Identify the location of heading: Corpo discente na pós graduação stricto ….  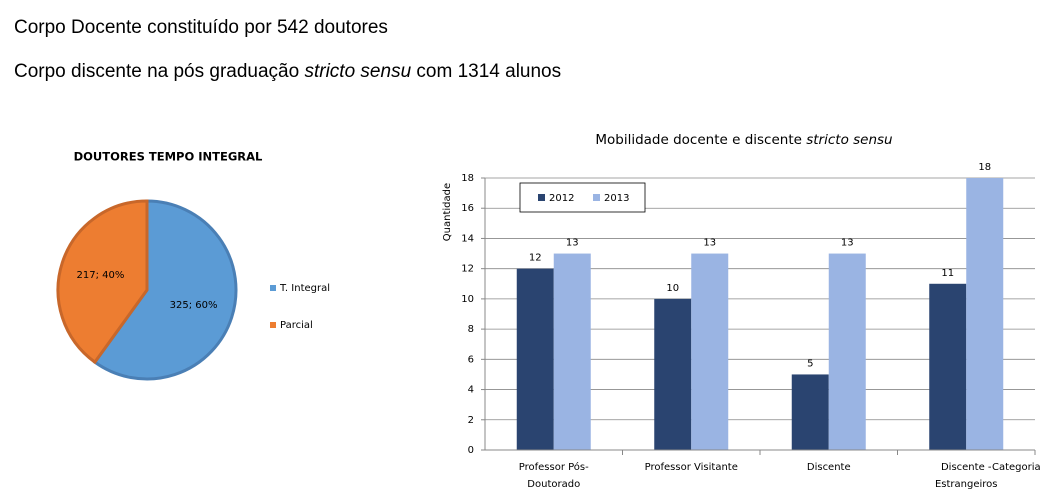
(287, 71).